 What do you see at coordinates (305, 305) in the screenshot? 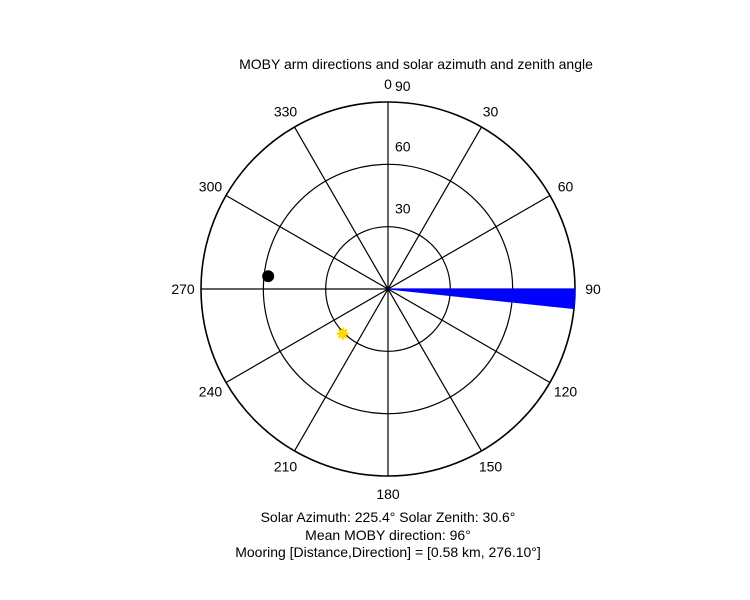
I see `points-layer` at bounding box center [305, 305].